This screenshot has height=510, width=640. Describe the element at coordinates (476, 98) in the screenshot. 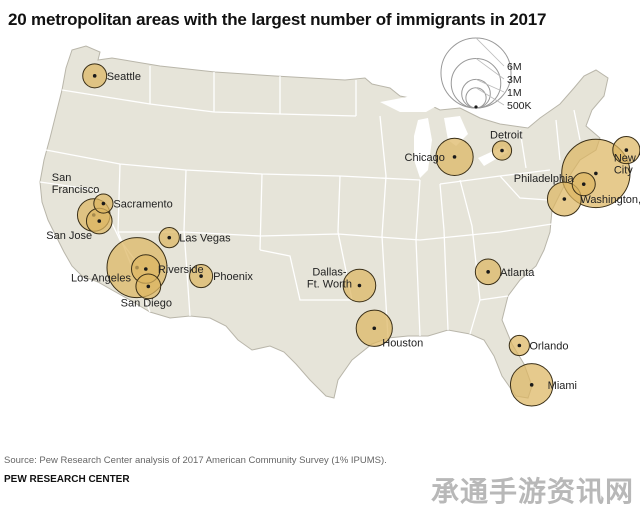

I see `legend-circle-500k` at that location.